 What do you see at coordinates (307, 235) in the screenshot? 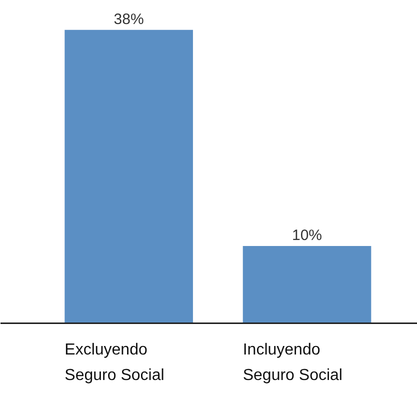
I see `data-label: 10%` at bounding box center [307, 235].